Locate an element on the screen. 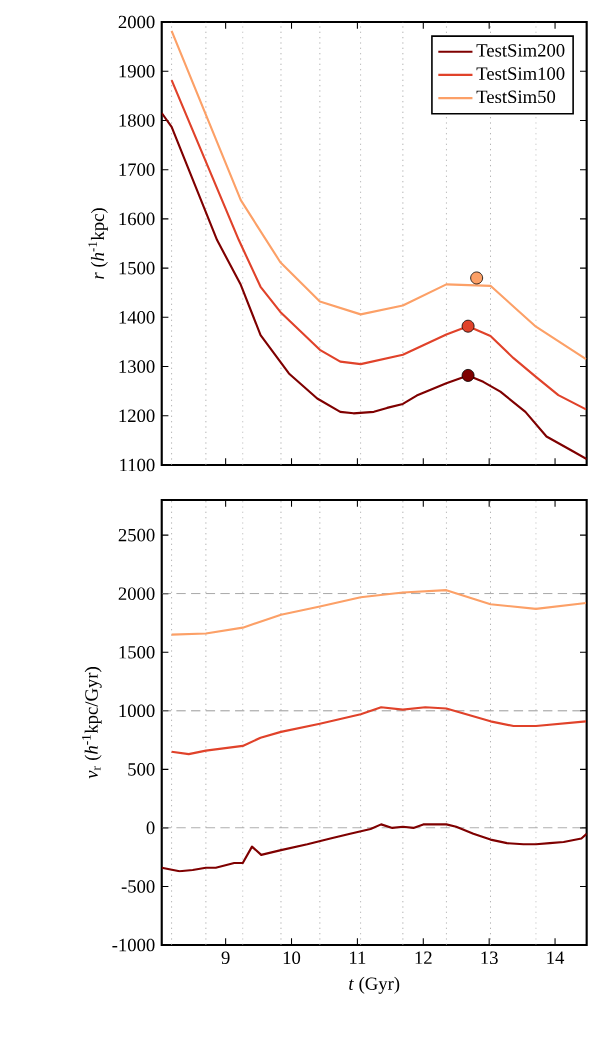  legend-label: TestSim200 is located at coordinates (520, 50).